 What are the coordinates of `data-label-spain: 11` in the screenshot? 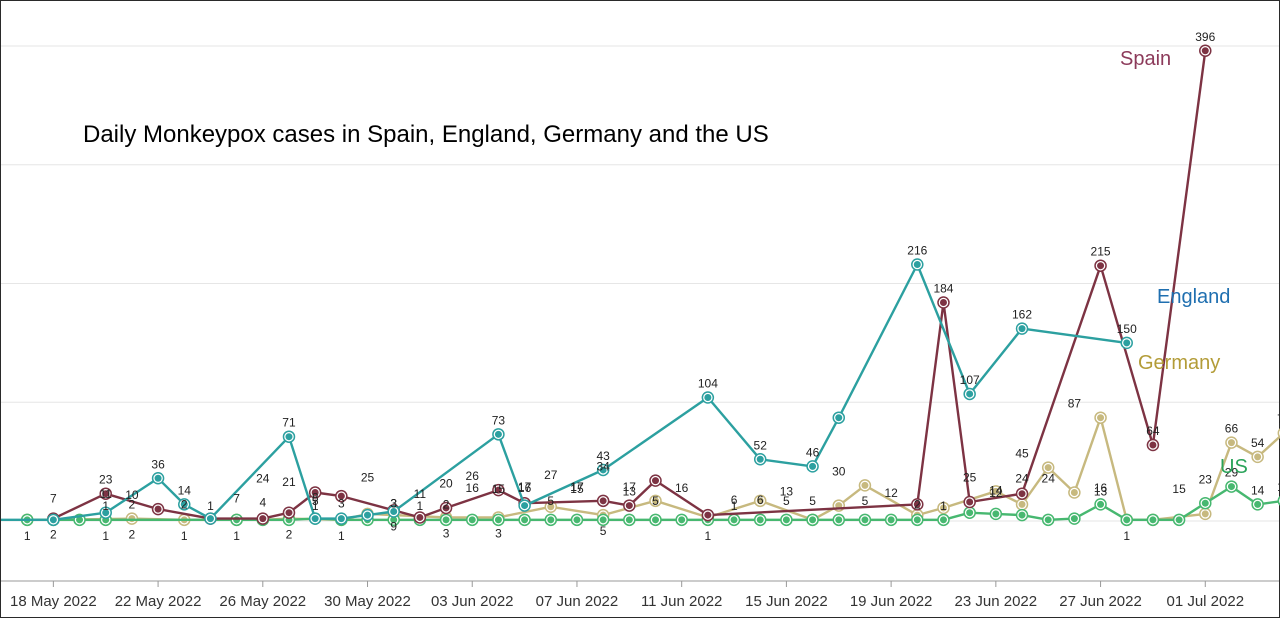 It's located at (420, 494).